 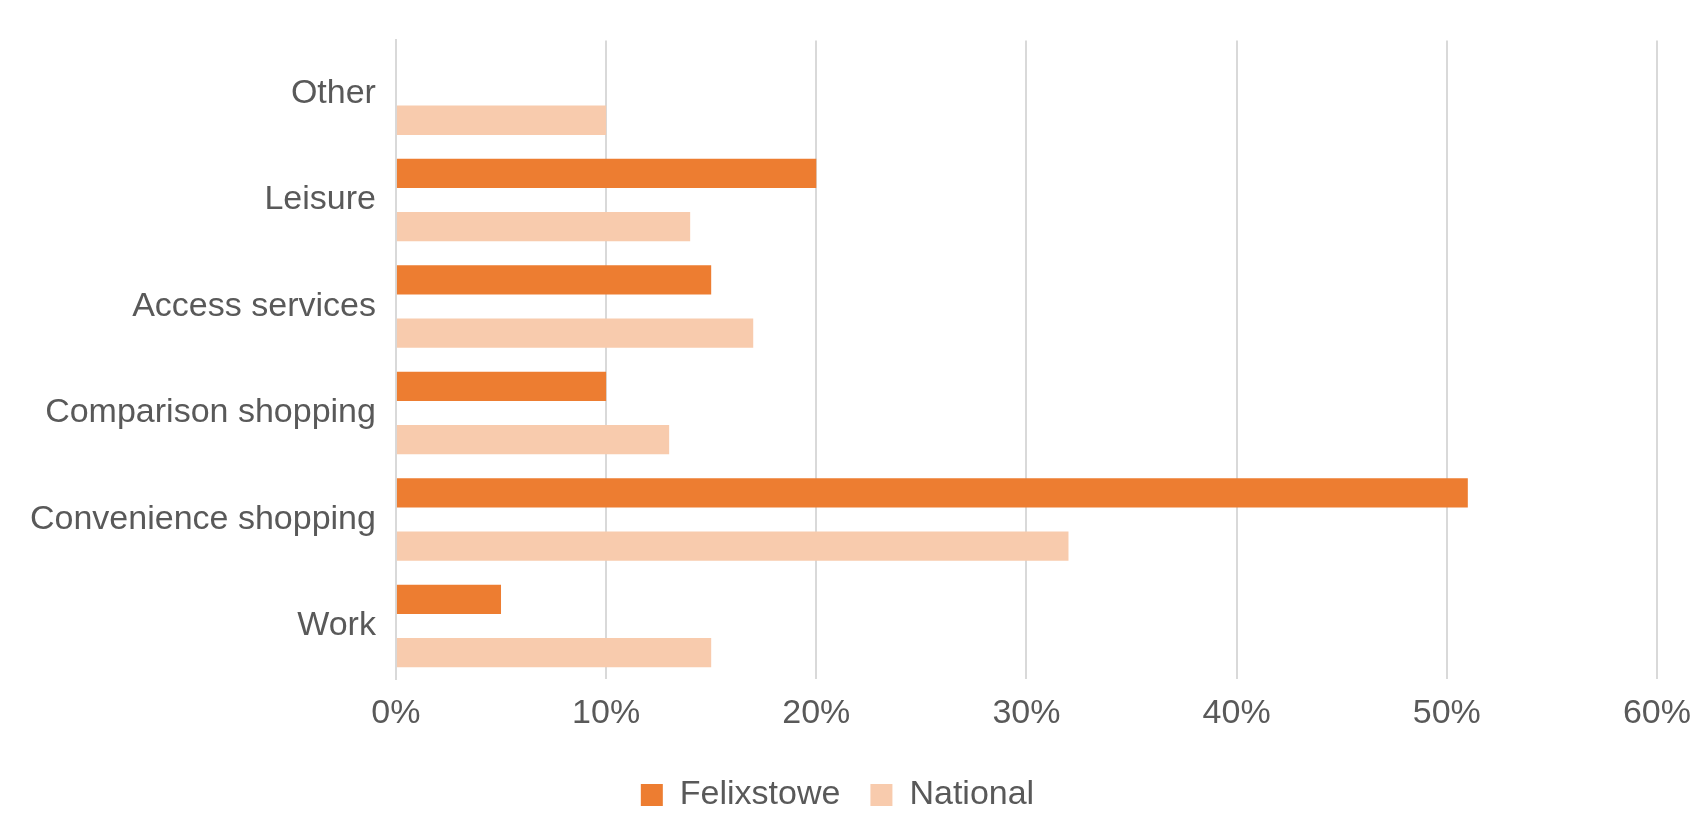 I want to click on y-tick-label: Leisure, so click(x=320, y=197).